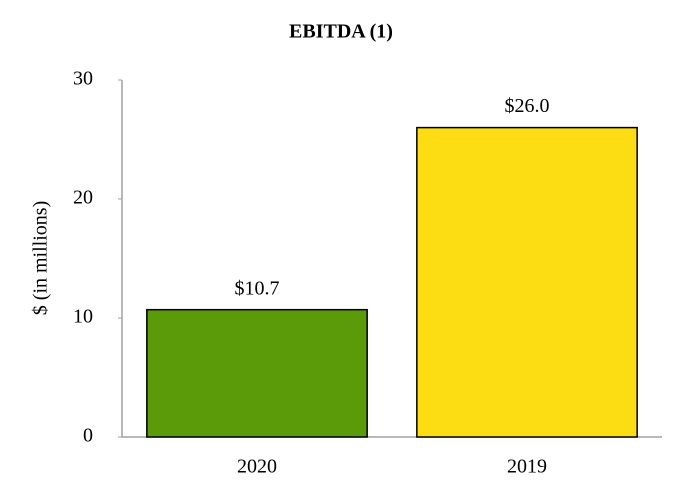 The height and width of the screenshot is (500, 682). Describe the element at coordinates (527, 467) in the screenshot. I see `x-tick-label: 2019` at that location.